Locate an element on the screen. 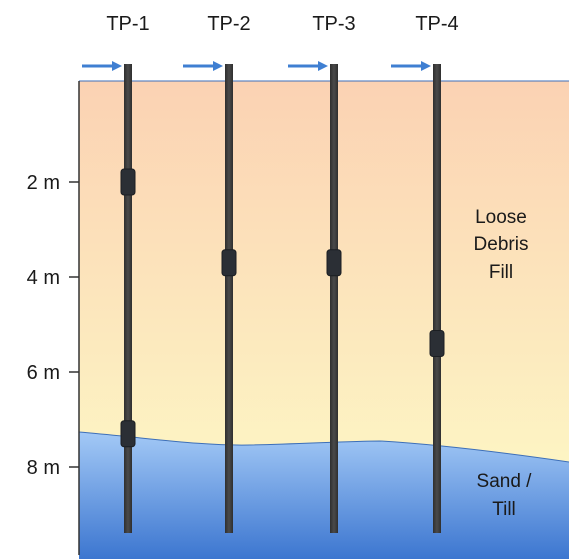  depth-axis-ticks: 2 m 4 m 6 m 8 m is located at coordinates (53, 325).